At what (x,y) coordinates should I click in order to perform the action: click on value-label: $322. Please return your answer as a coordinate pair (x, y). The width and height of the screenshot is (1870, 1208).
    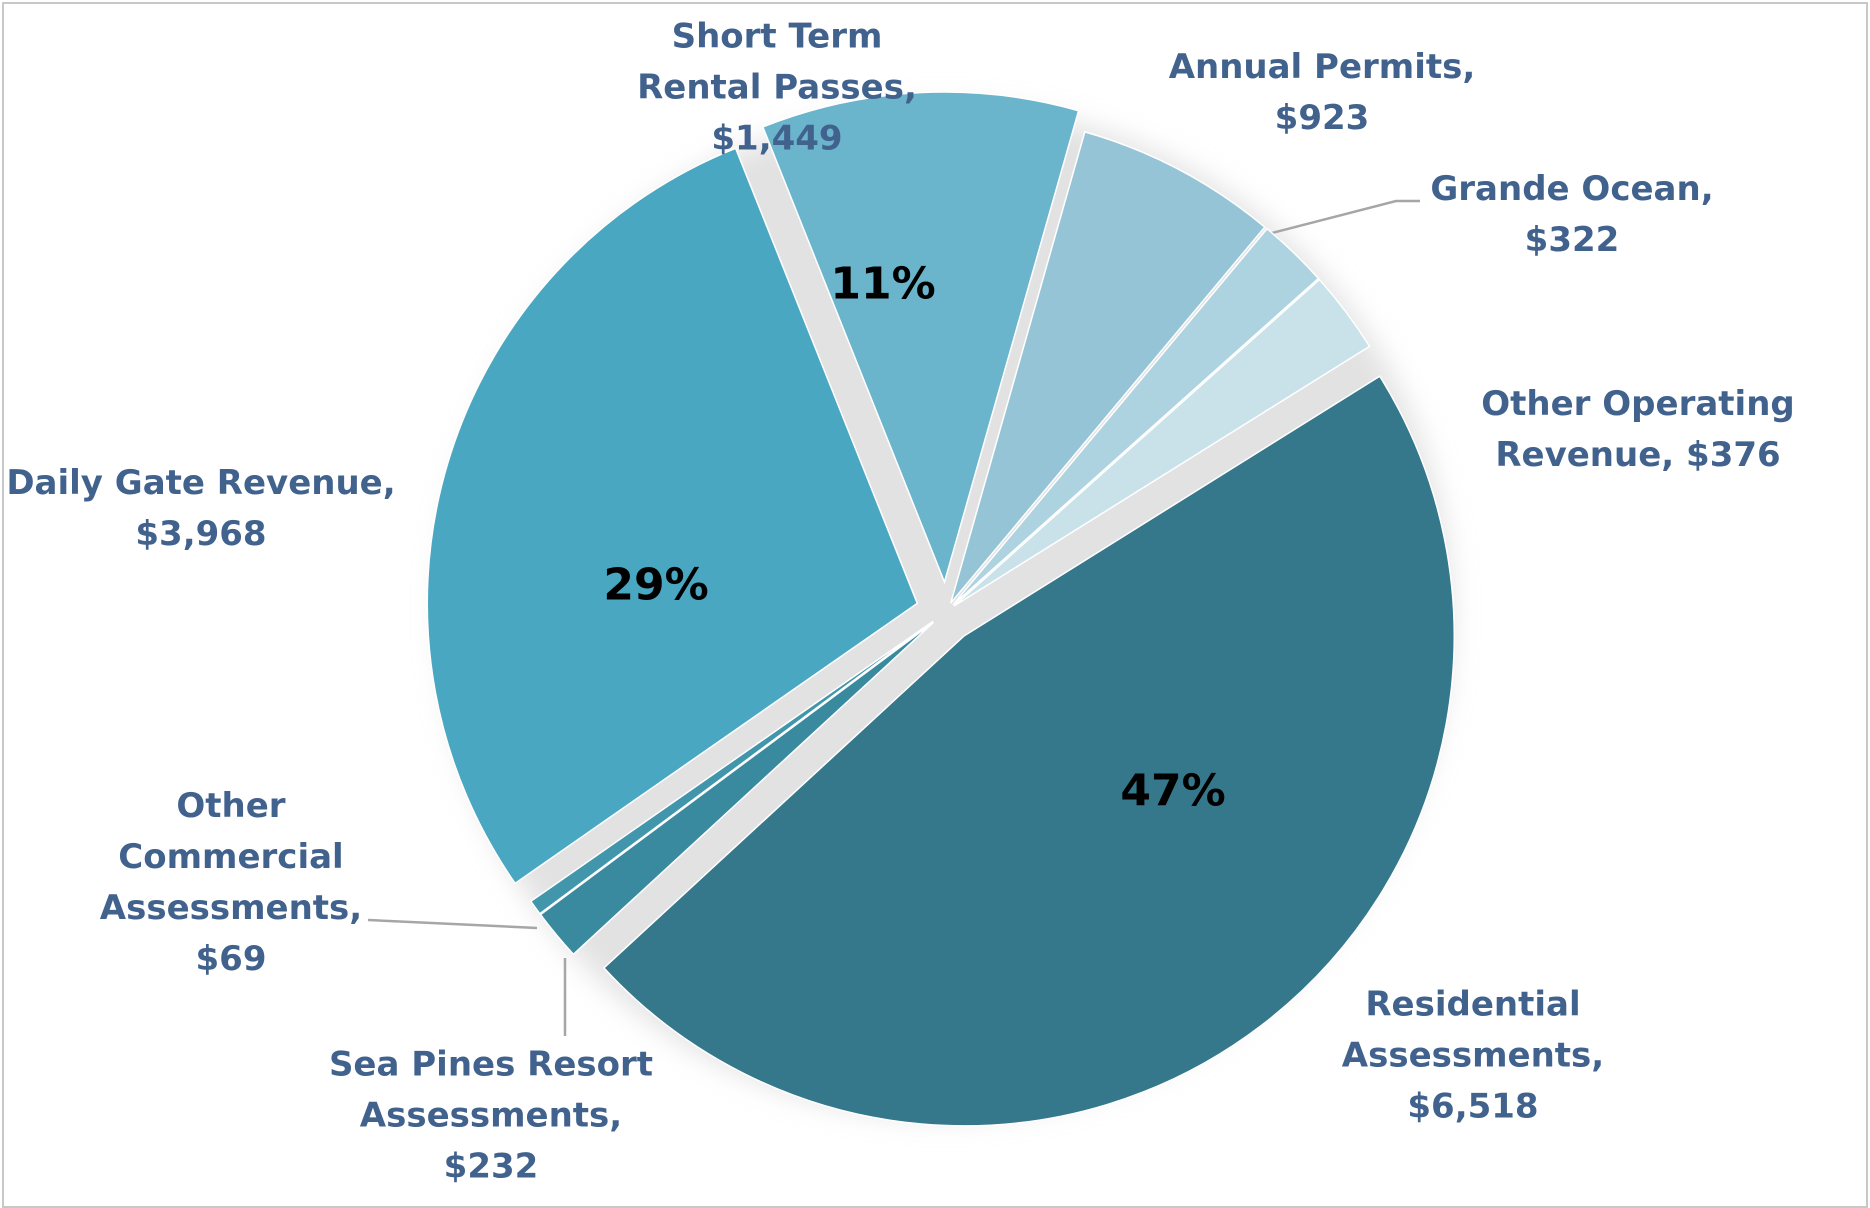
    Looking at the image, I should click on (1572, 240).